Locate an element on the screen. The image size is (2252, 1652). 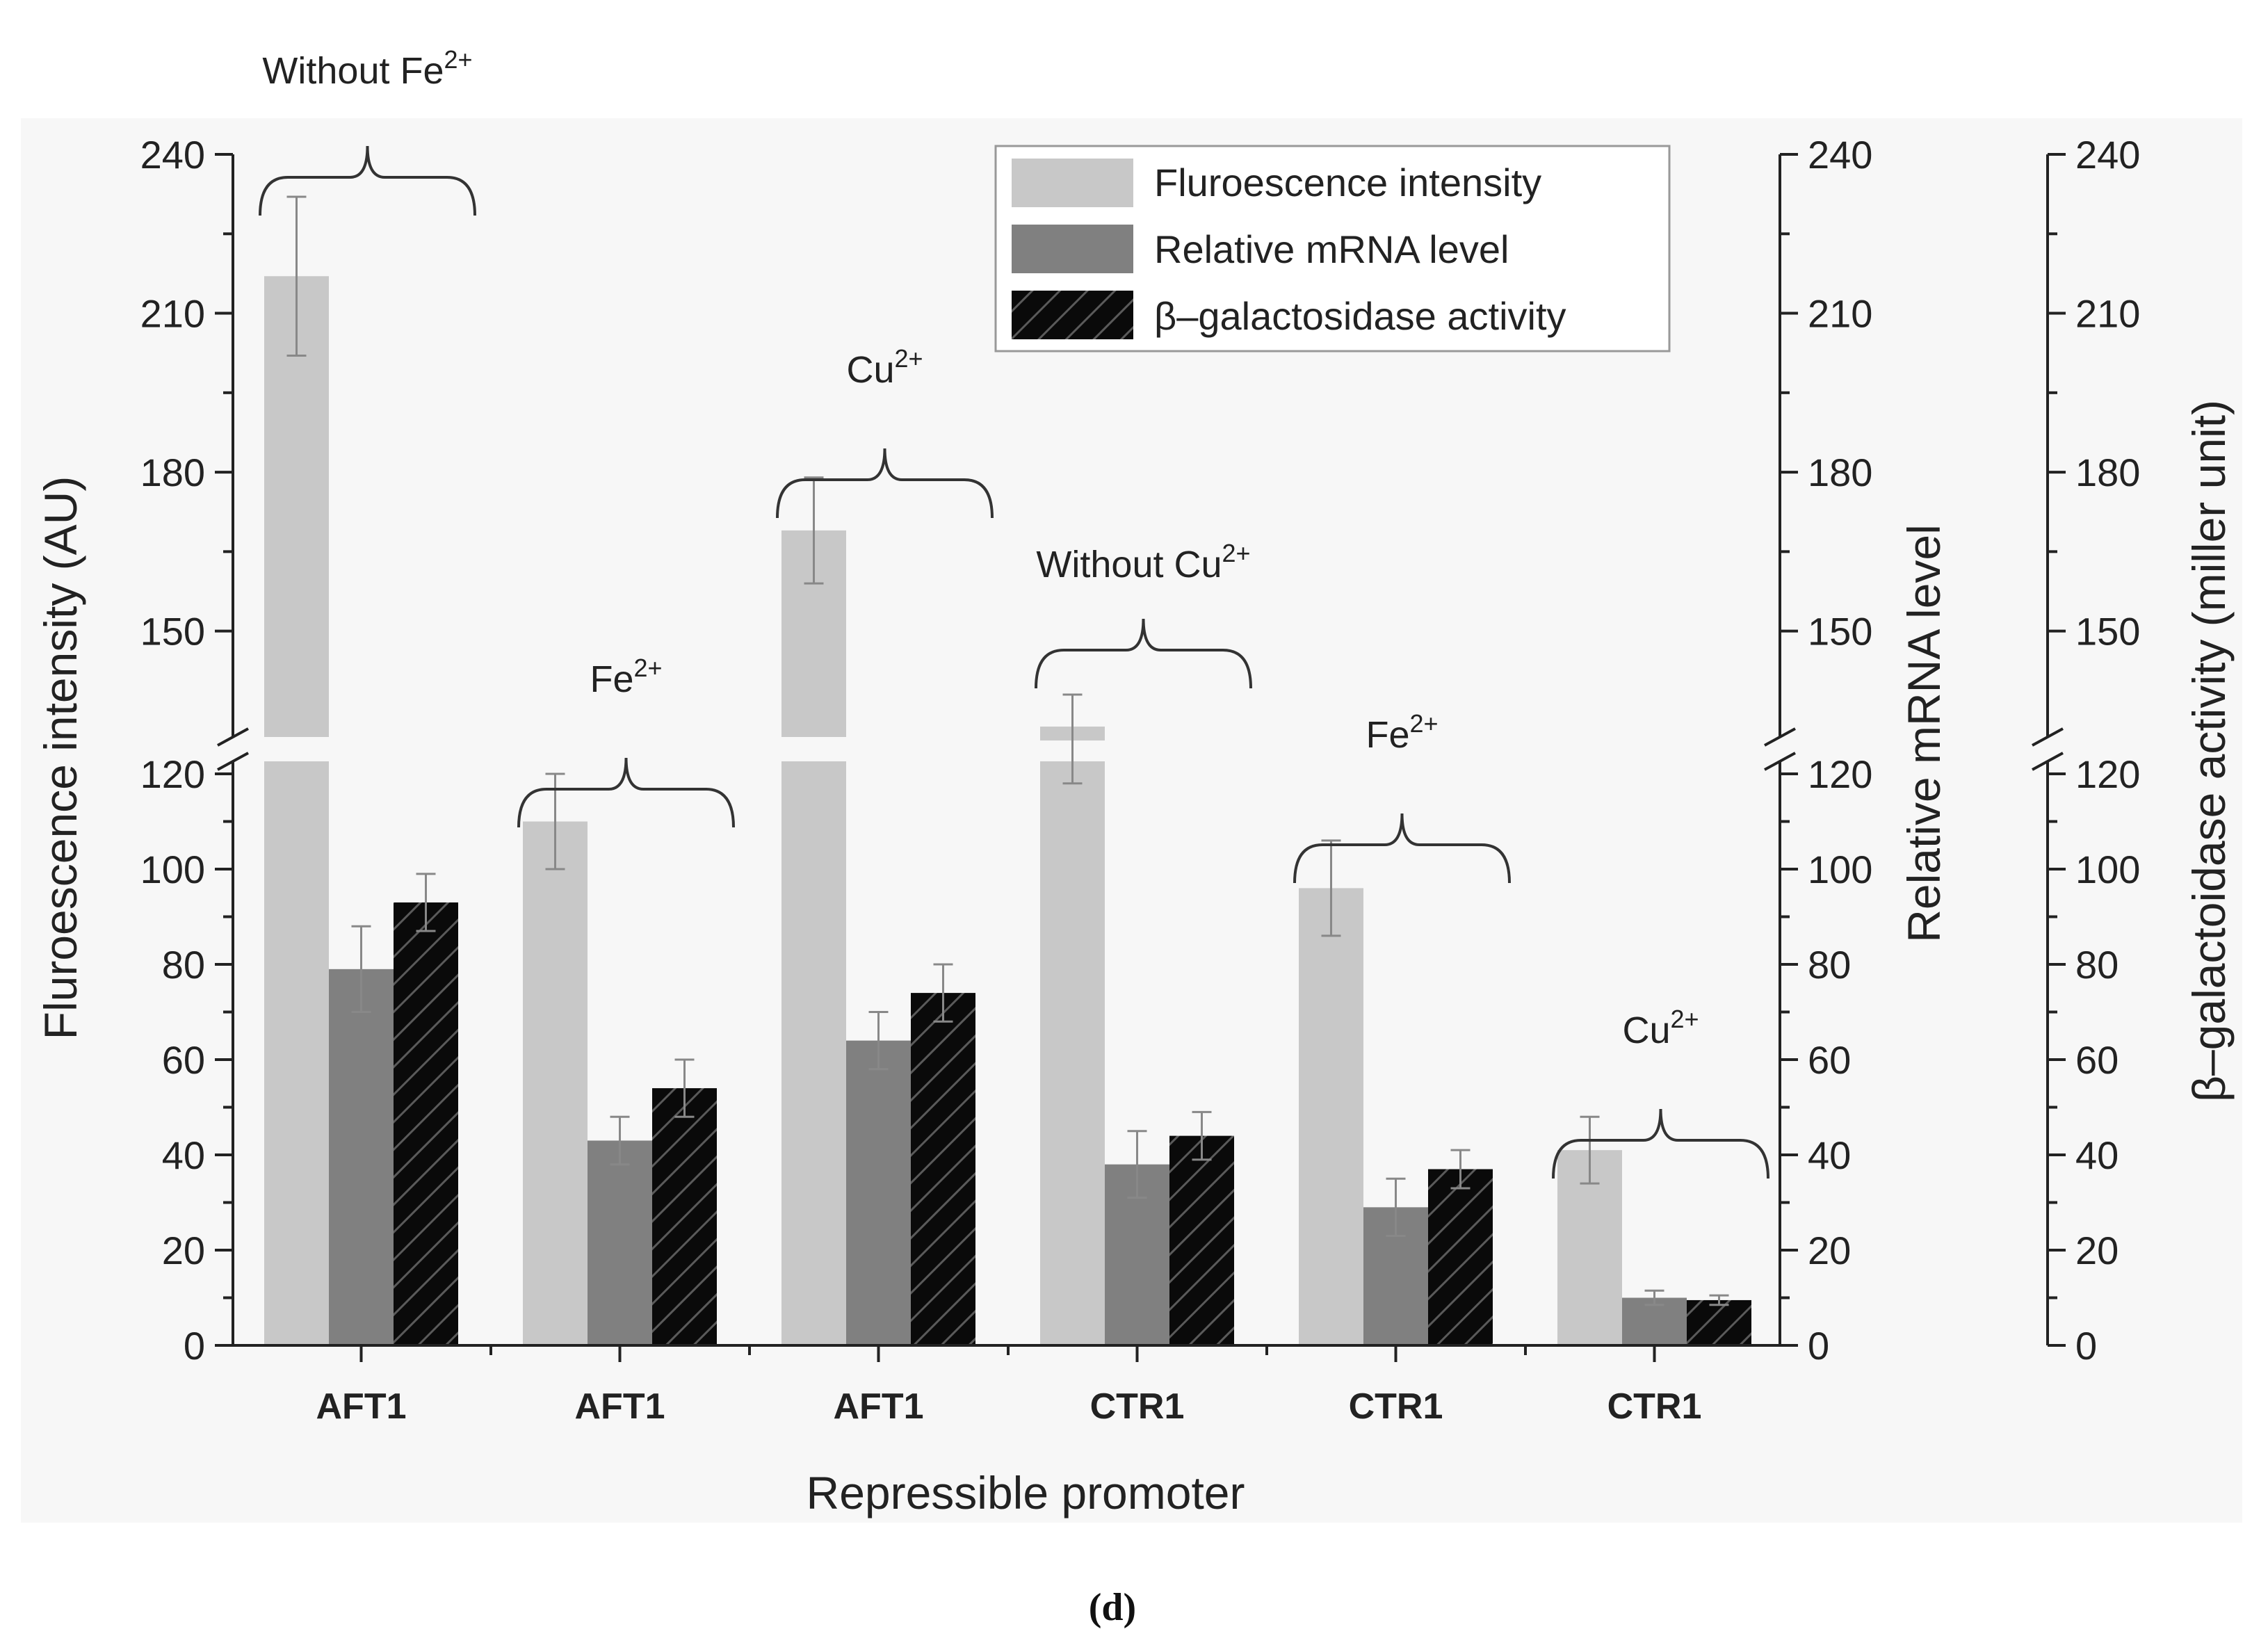
y-tick-label-left: 180 is located at coordinates (172, 472).